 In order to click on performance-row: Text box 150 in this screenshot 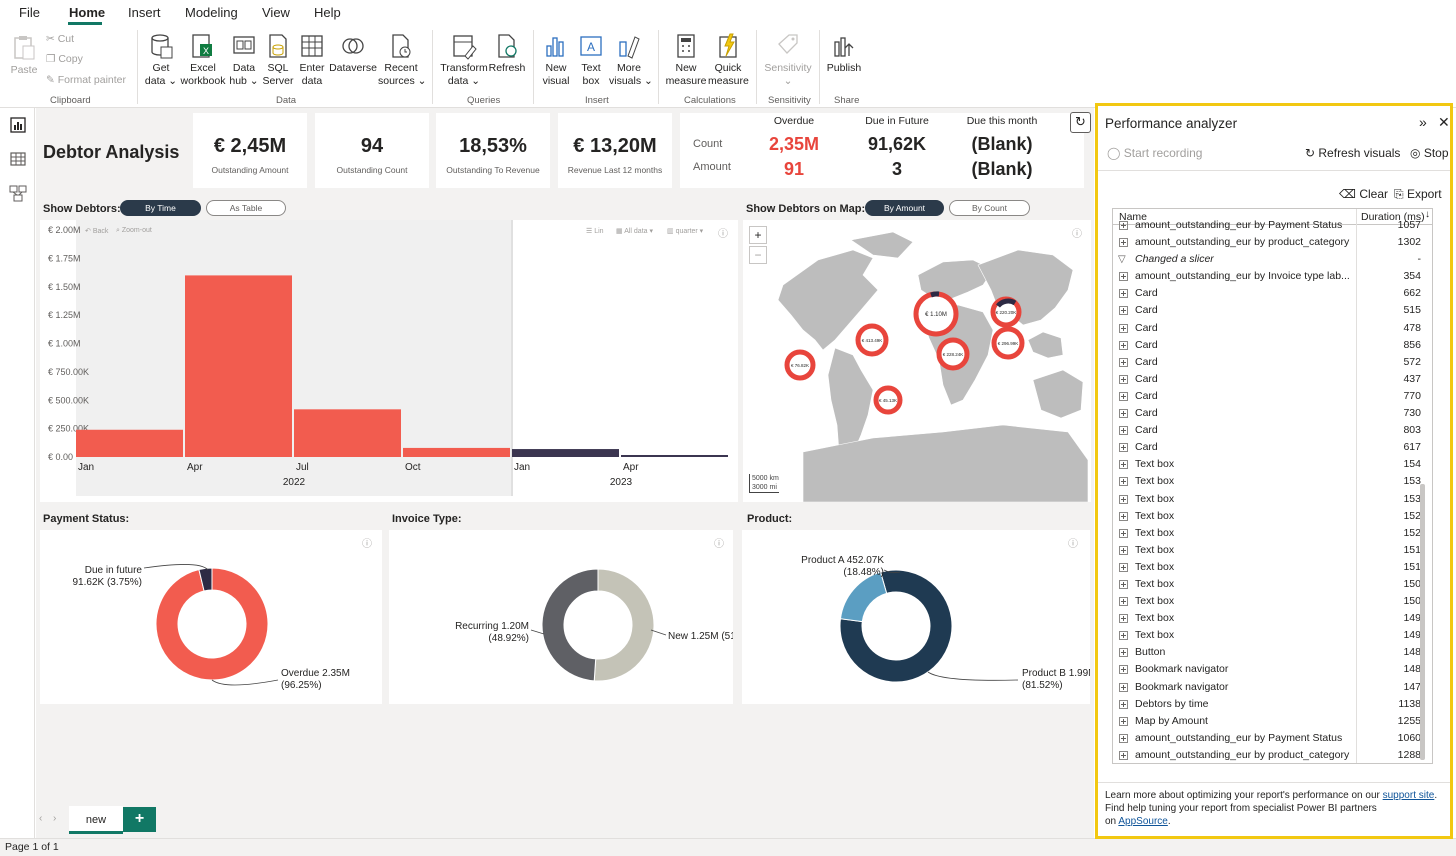, I will do `click(1272, 584)`.